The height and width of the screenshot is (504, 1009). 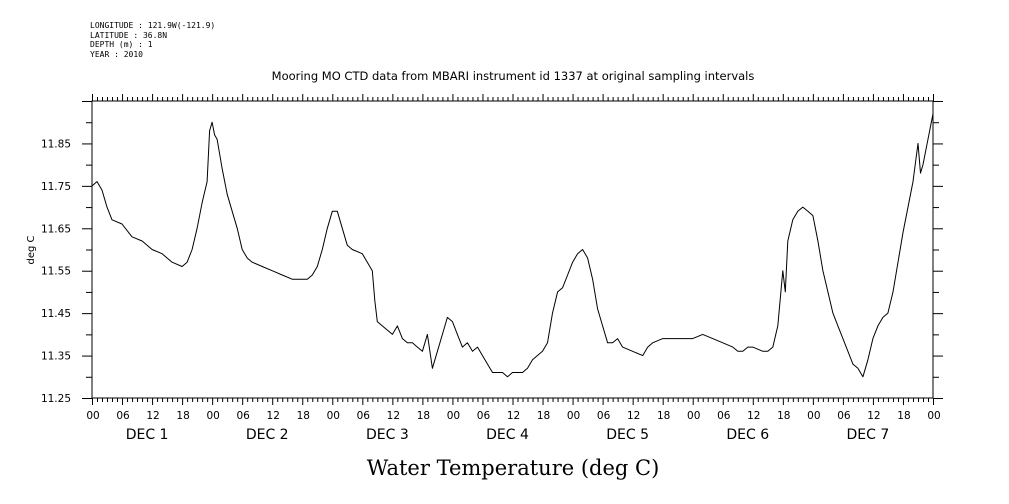 What do you see at coordinates (627, 435) in the screenshot?
I see `day-label: DEC 5` at bounding box center [627, 435].